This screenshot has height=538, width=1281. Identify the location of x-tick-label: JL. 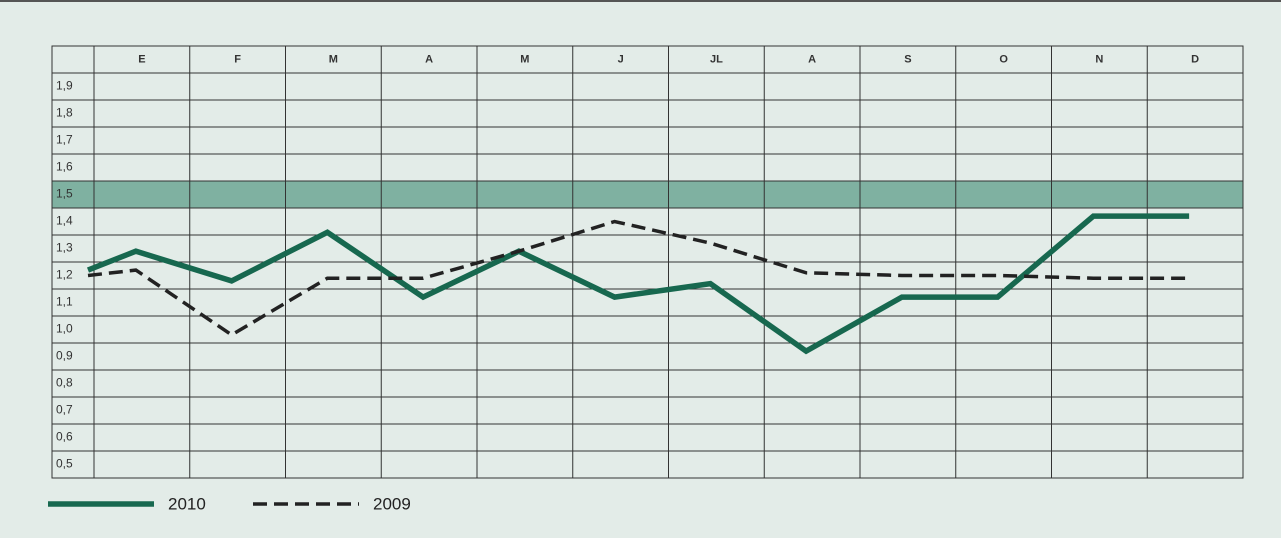
(716, 59).